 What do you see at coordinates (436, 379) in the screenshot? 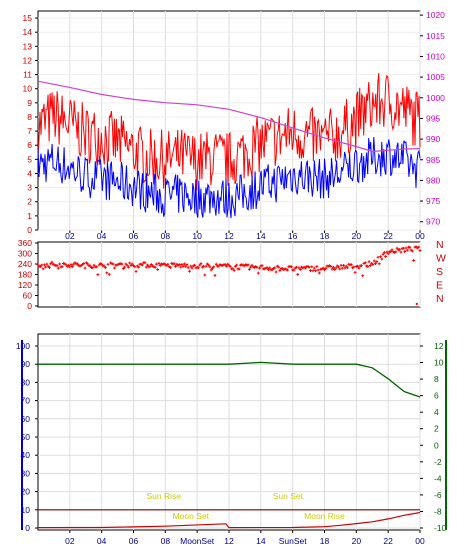
I see `temperature-tick-label: 8` at bounding box center [436, 379].